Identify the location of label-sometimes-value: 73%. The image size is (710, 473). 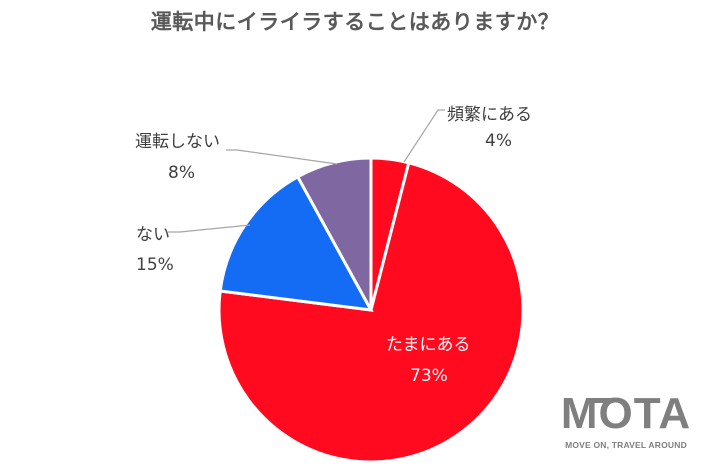
(429, 376).